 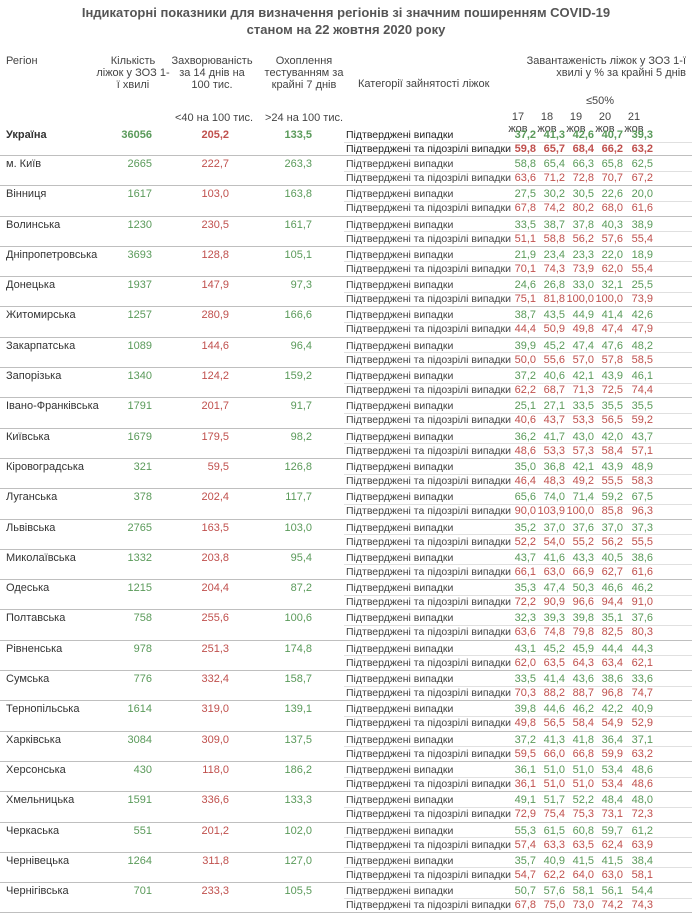 I want to click on load-suspected-value: 67,8, so click(x=525, y=905).